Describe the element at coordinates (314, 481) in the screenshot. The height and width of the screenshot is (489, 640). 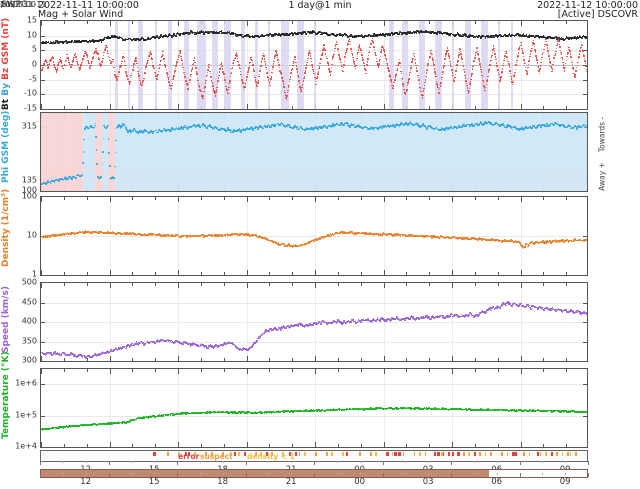
I see `time-axis-lower: 12 15 18 21 00 03 06 09` at that location.